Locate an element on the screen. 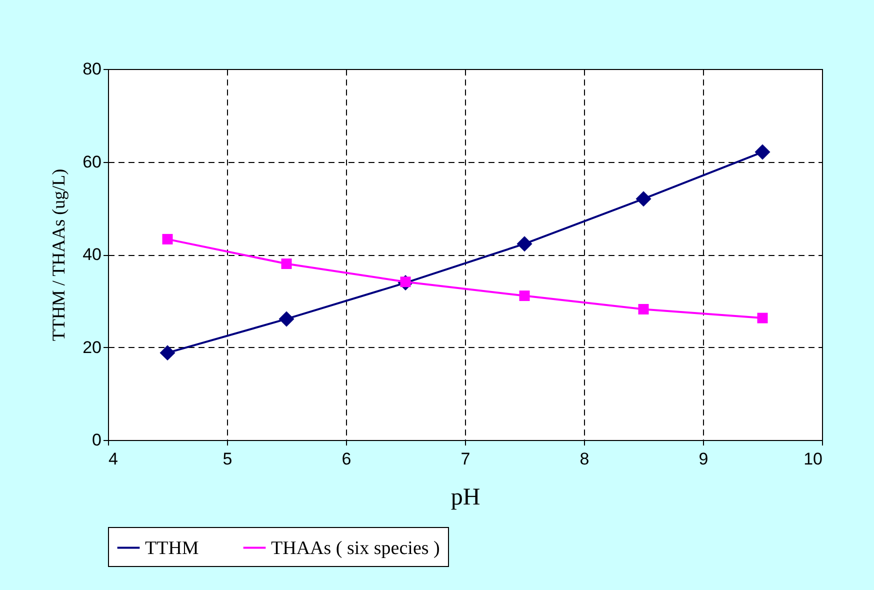 The image size is (874, 590). x-tick-label: 7 is located at coordinates (465, 459).